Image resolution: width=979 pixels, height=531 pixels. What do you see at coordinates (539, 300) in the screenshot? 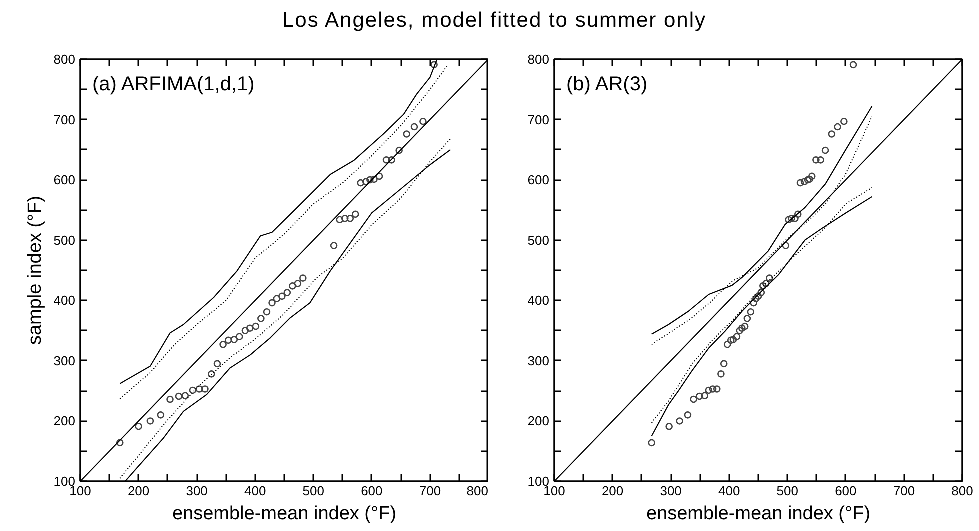
I see `y-tick-label: 400` at bounding box center [539, 300].